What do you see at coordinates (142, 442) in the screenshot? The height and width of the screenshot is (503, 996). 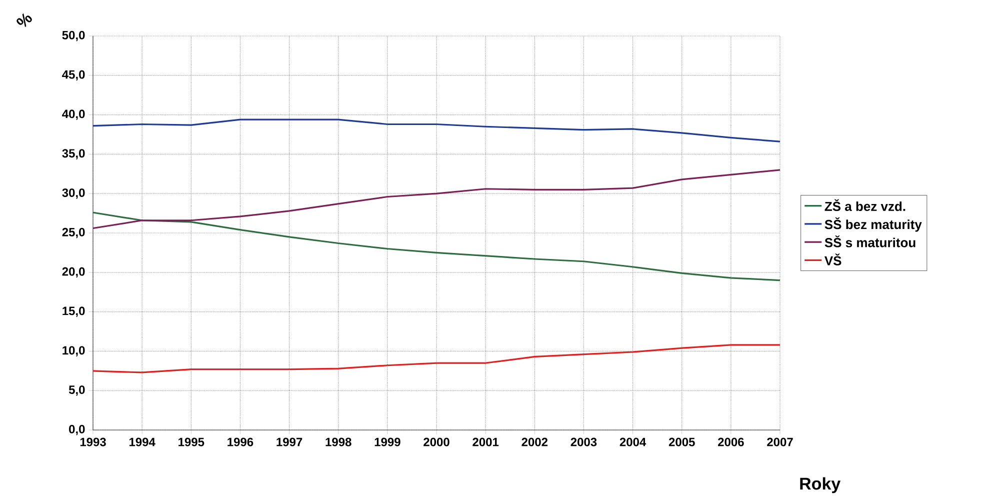 I see `x-tick-label: 1994` at bounding box center [142, 442].